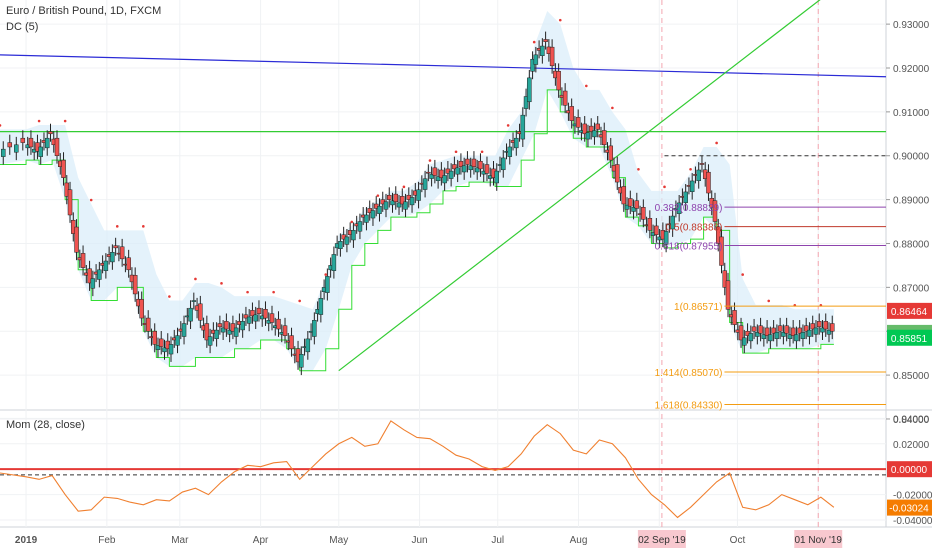 The width and height of the screenshot is (932, 550). What do you see at coordinates (698, 307) in the screenshot?
I see `fib-level-label: 1(0.86571)` at bounding box center [698, 307].